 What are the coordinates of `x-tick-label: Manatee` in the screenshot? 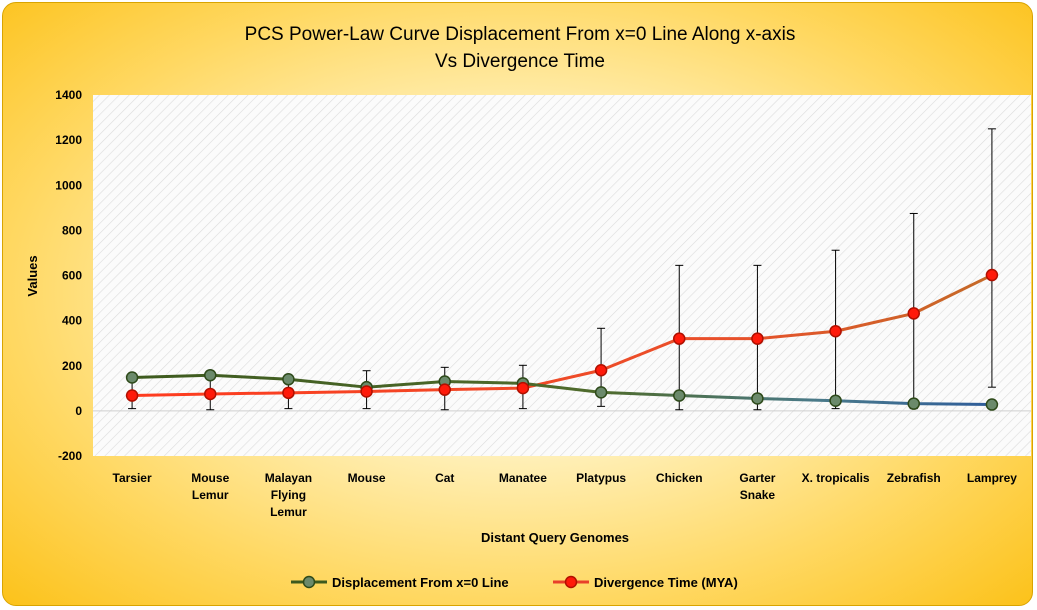 It's located at (523, 478).